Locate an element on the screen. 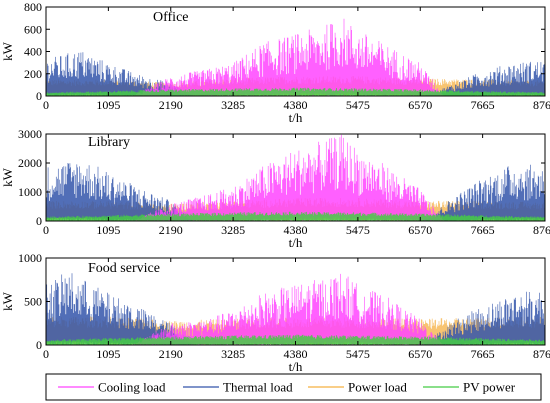  legend-entry-label: Power load is located at coordinates (377, 387).